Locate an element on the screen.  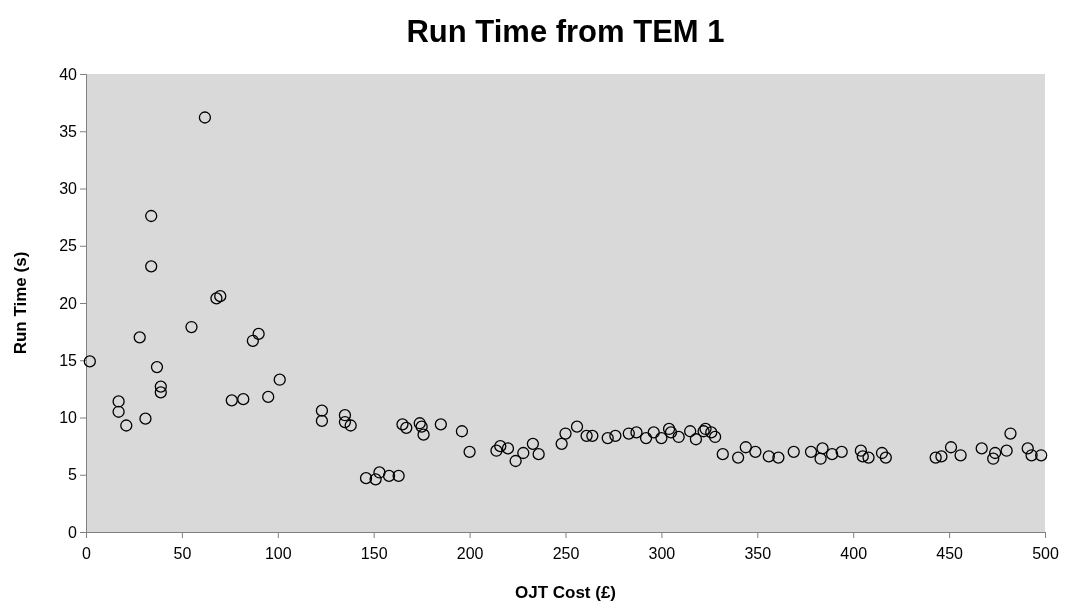
x-tick-label: 400 is located at coordinates (854, 553).